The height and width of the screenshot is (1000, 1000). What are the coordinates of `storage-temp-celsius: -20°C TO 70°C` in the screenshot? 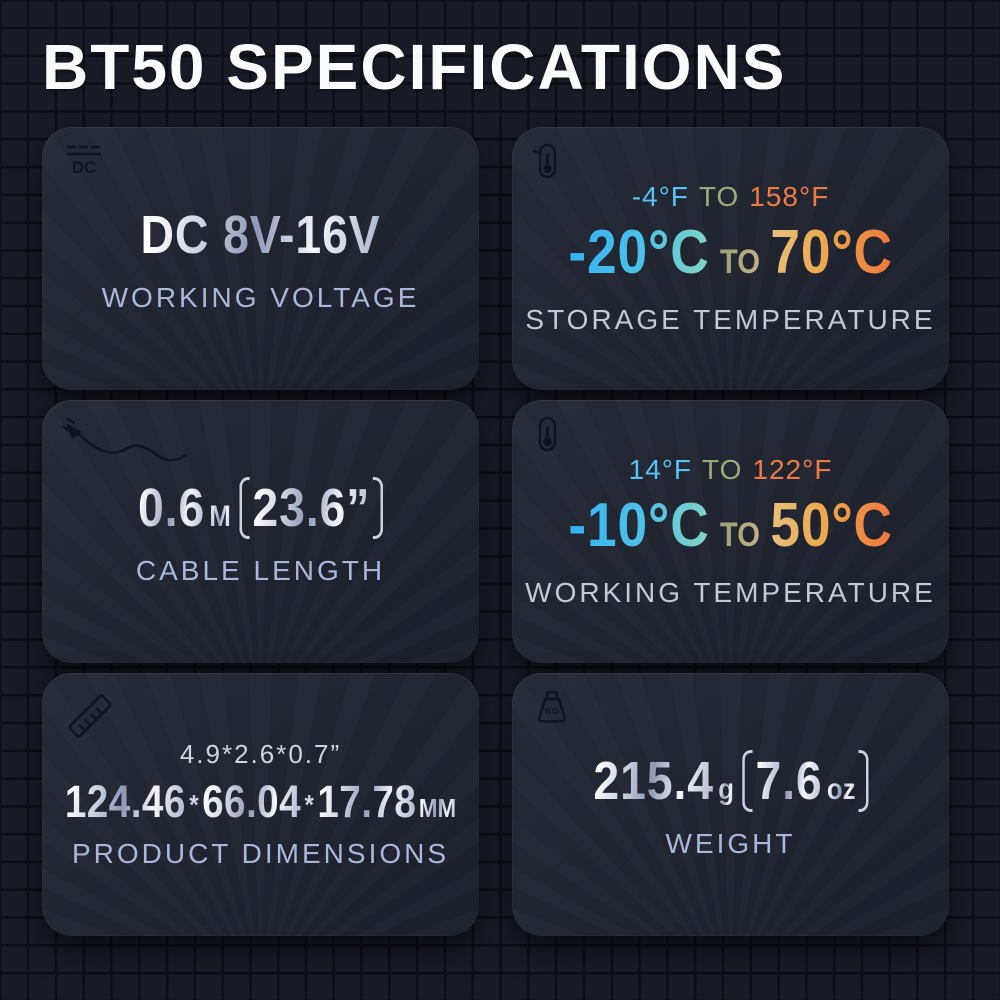 It's located at (730, 252).